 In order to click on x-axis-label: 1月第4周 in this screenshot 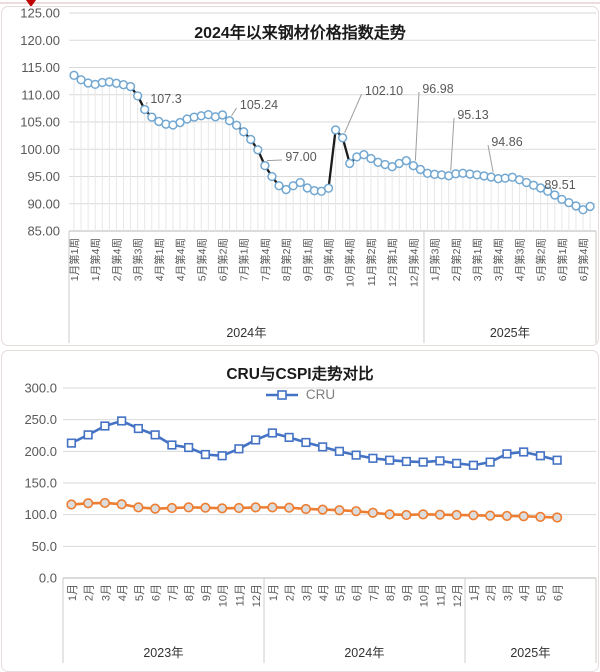, I will do `click(95, 259)`.